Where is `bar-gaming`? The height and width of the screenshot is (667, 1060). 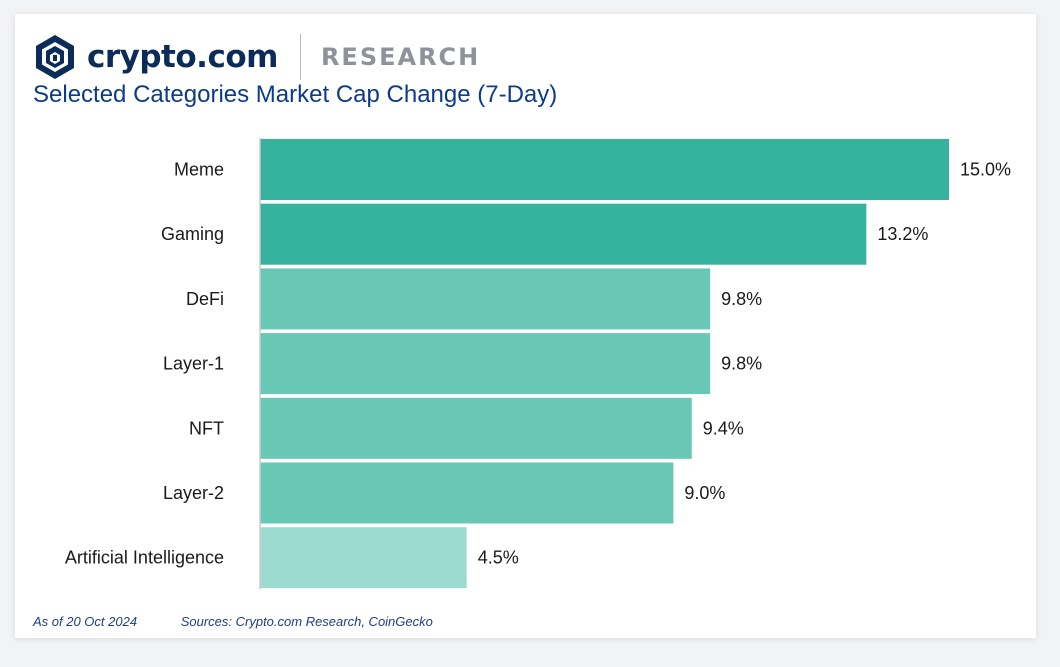 bar-gaming is located at coordinates (563, 234).